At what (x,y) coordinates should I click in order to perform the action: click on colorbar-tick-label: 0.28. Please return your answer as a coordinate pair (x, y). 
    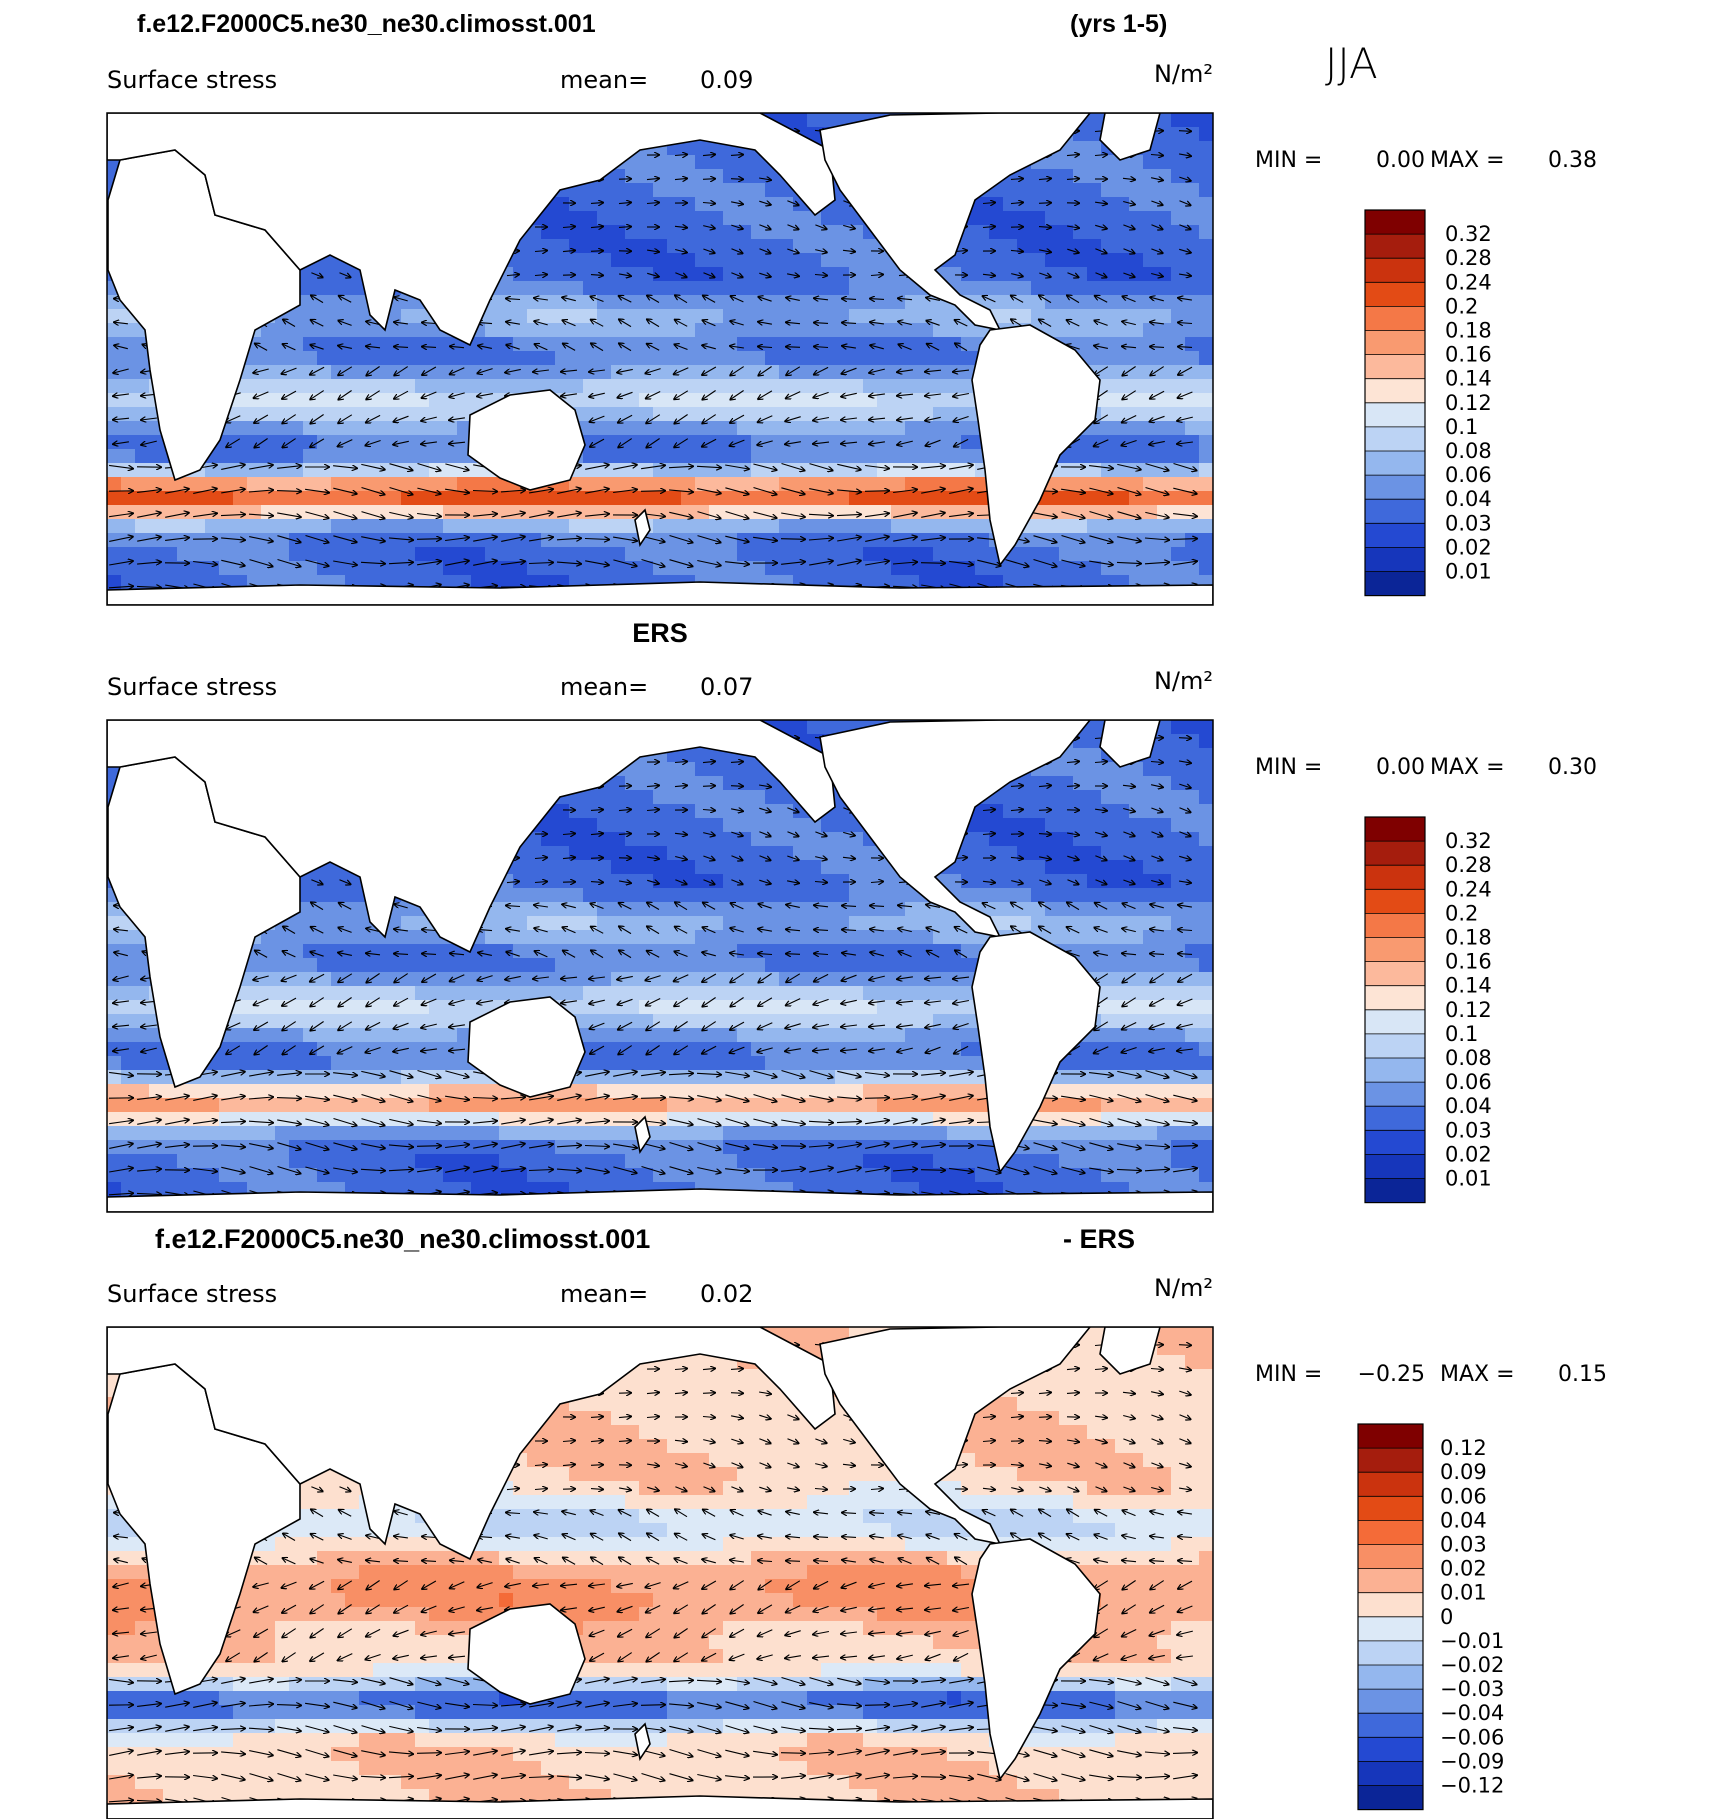
    Looking at the image, I should click on (1468, 258).